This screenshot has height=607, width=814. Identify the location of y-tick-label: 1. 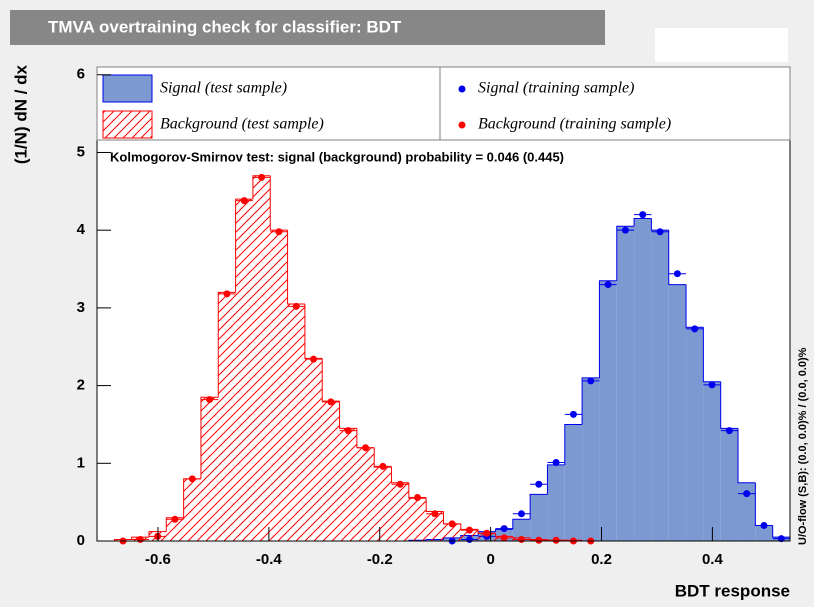
(81, 462).